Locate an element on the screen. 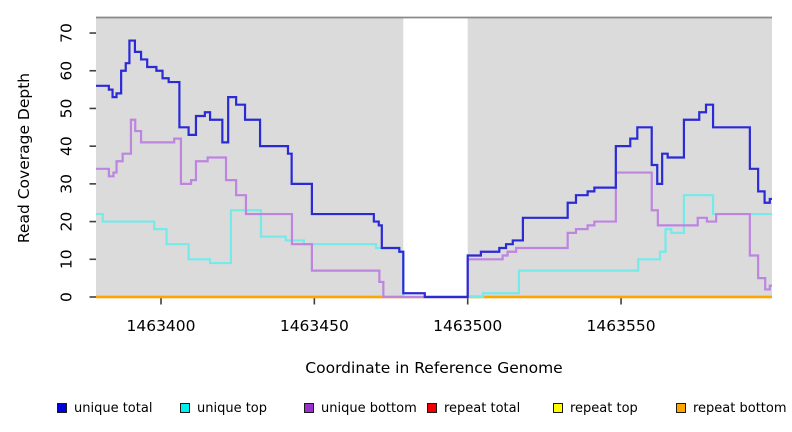  legend-item-unique-top: unique top is located at coordinates (223, 408).